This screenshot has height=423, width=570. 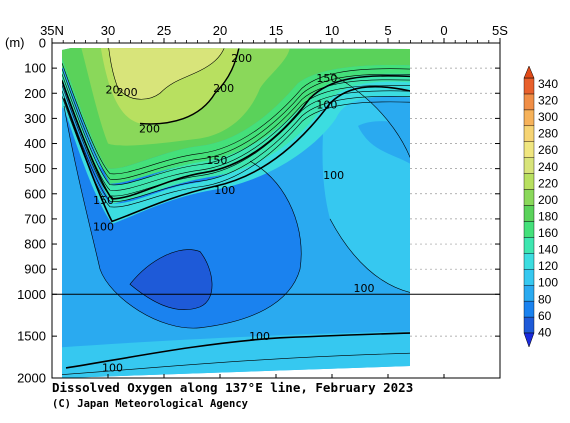 What do you see at coordinates (108, 30) in the screenshot?
I see `x-tick-label: 30` at bounding box center [108, 30].